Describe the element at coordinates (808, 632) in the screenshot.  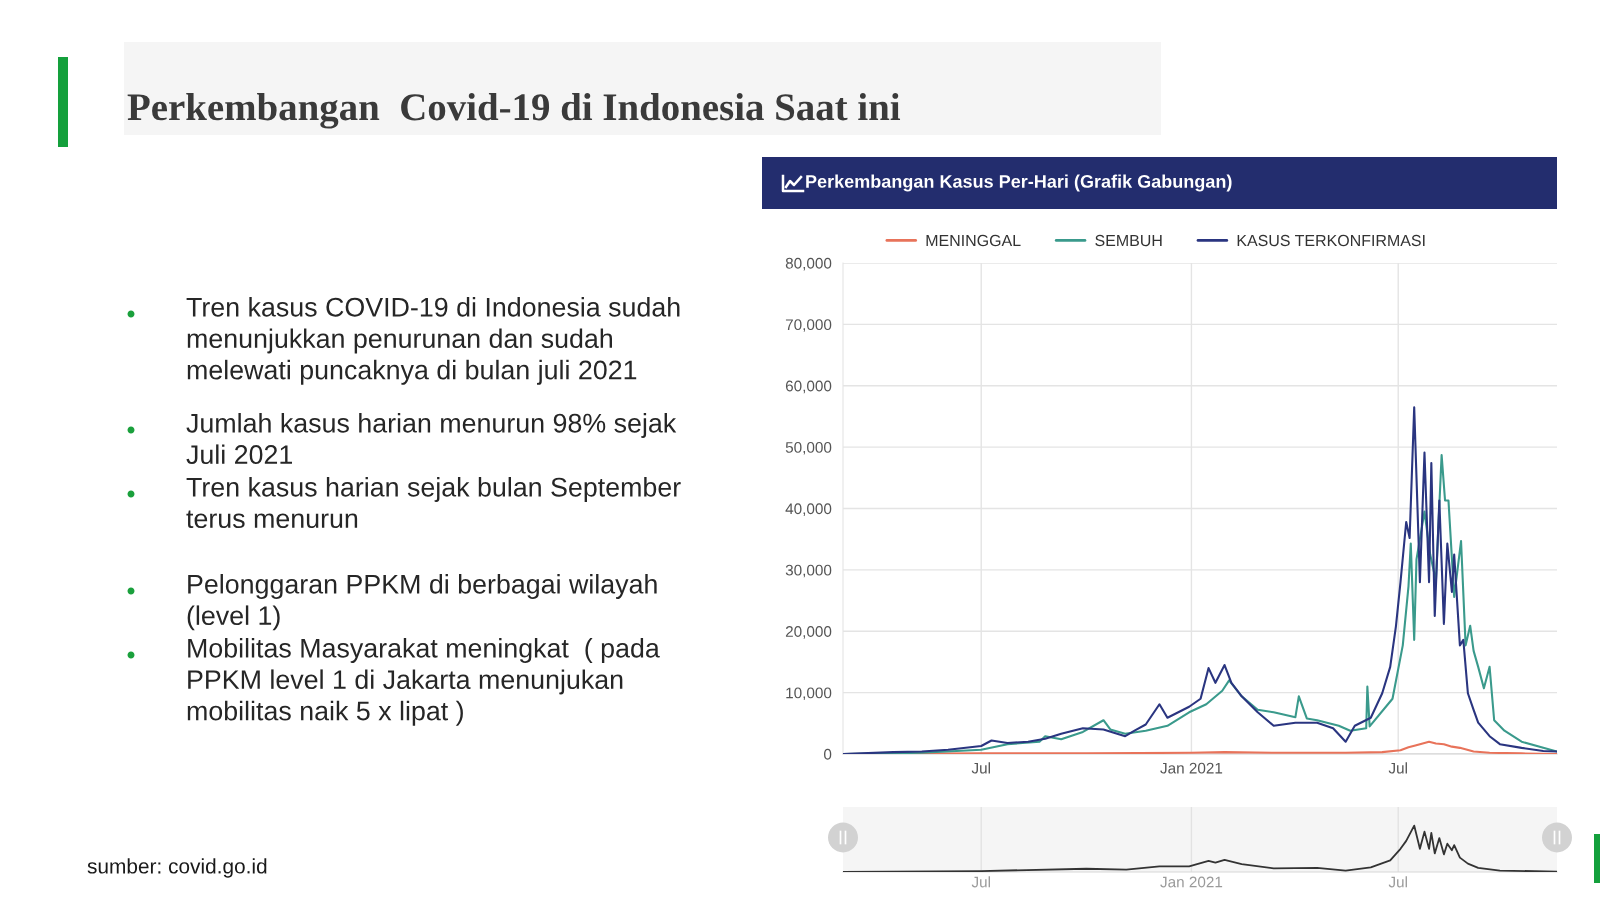
I see `y-tick-label: 20,000` at that location.